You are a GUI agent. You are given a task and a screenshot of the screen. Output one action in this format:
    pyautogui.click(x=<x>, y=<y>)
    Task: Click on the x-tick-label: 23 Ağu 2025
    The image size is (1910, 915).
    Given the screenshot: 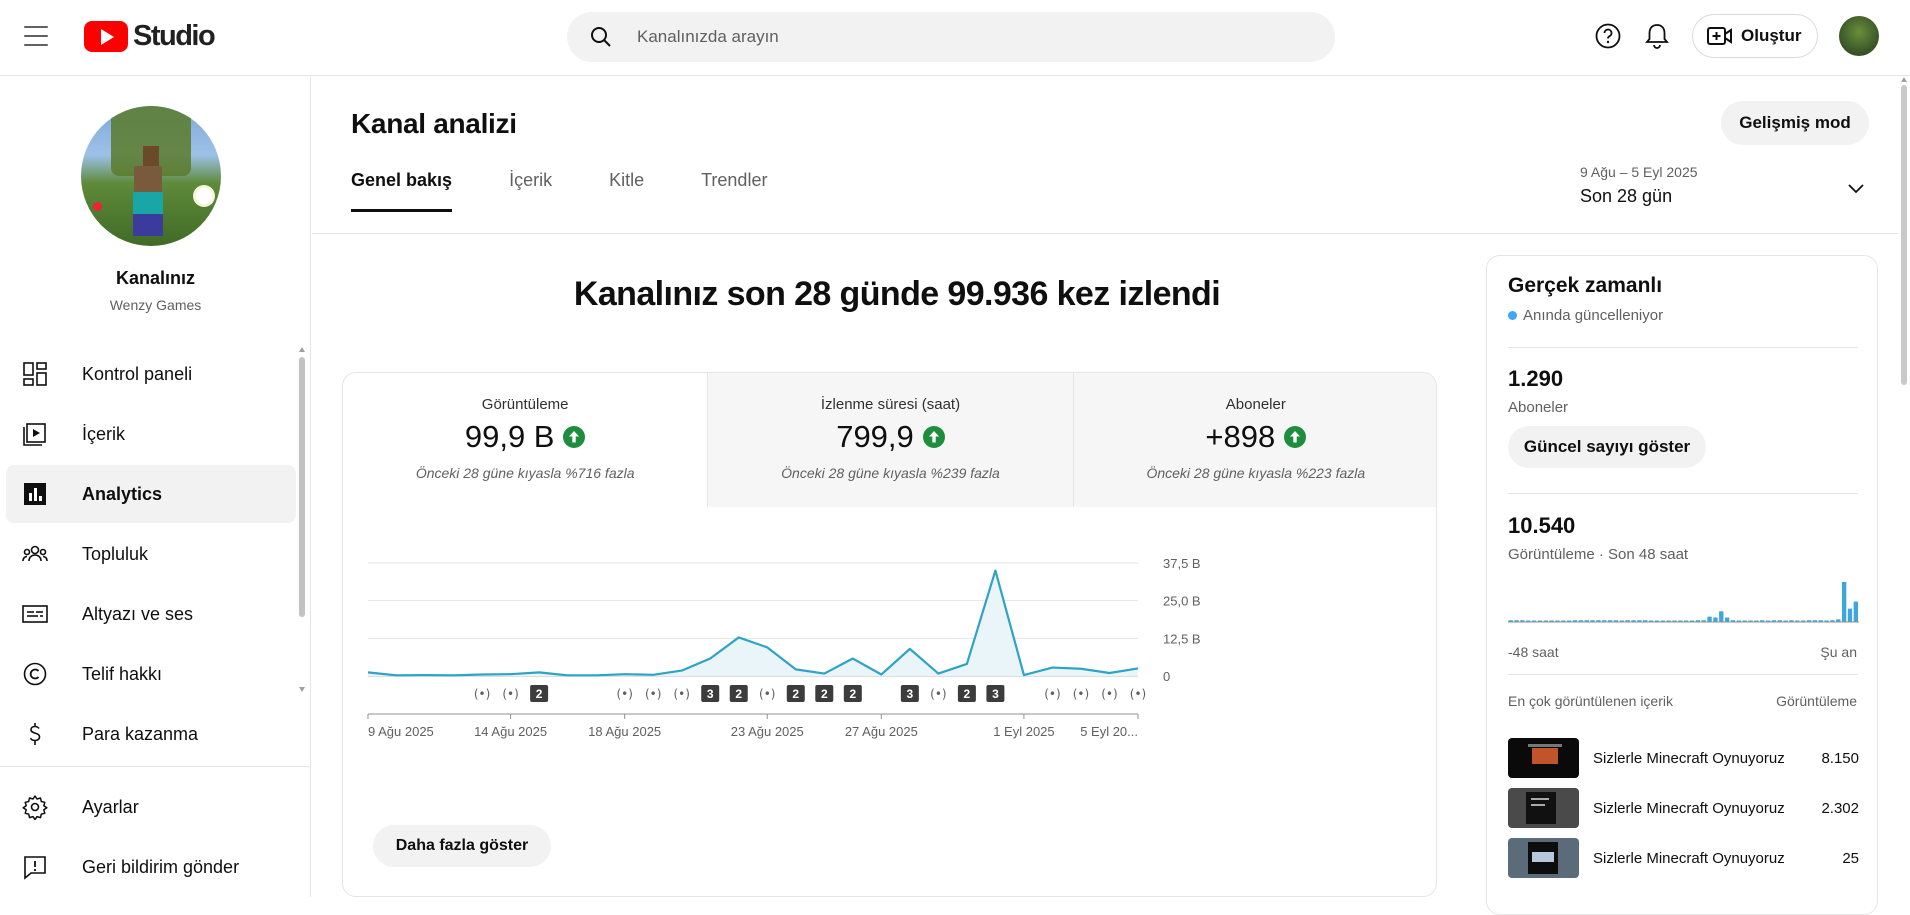 What is the action you would take?
    pyautogui.click(x=767, y=731)
    